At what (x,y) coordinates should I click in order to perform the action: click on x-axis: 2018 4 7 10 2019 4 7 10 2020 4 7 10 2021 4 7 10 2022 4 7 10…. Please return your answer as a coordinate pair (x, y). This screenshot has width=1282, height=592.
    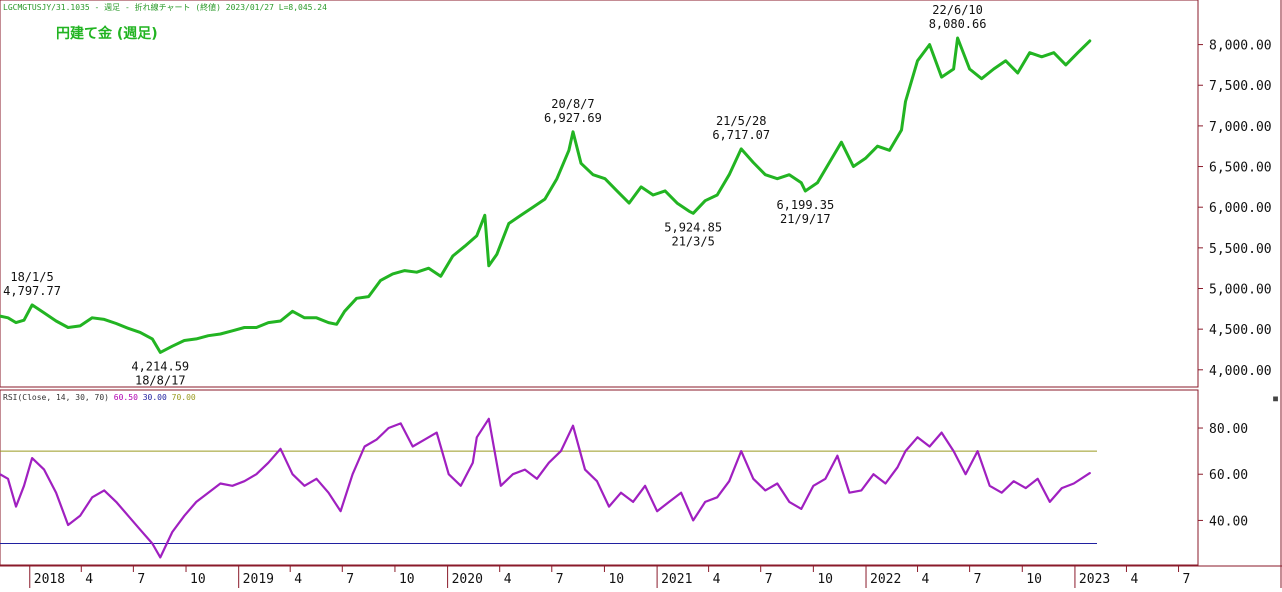
    Looking at the image, I should click on (610, 577).